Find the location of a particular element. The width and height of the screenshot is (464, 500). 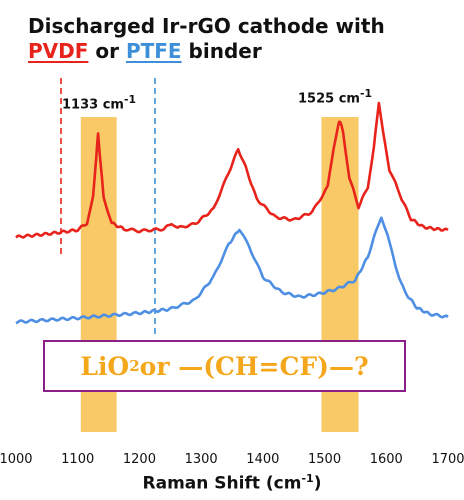

x-tick-label-1300: 1300 is located at coordinates (201, 459).